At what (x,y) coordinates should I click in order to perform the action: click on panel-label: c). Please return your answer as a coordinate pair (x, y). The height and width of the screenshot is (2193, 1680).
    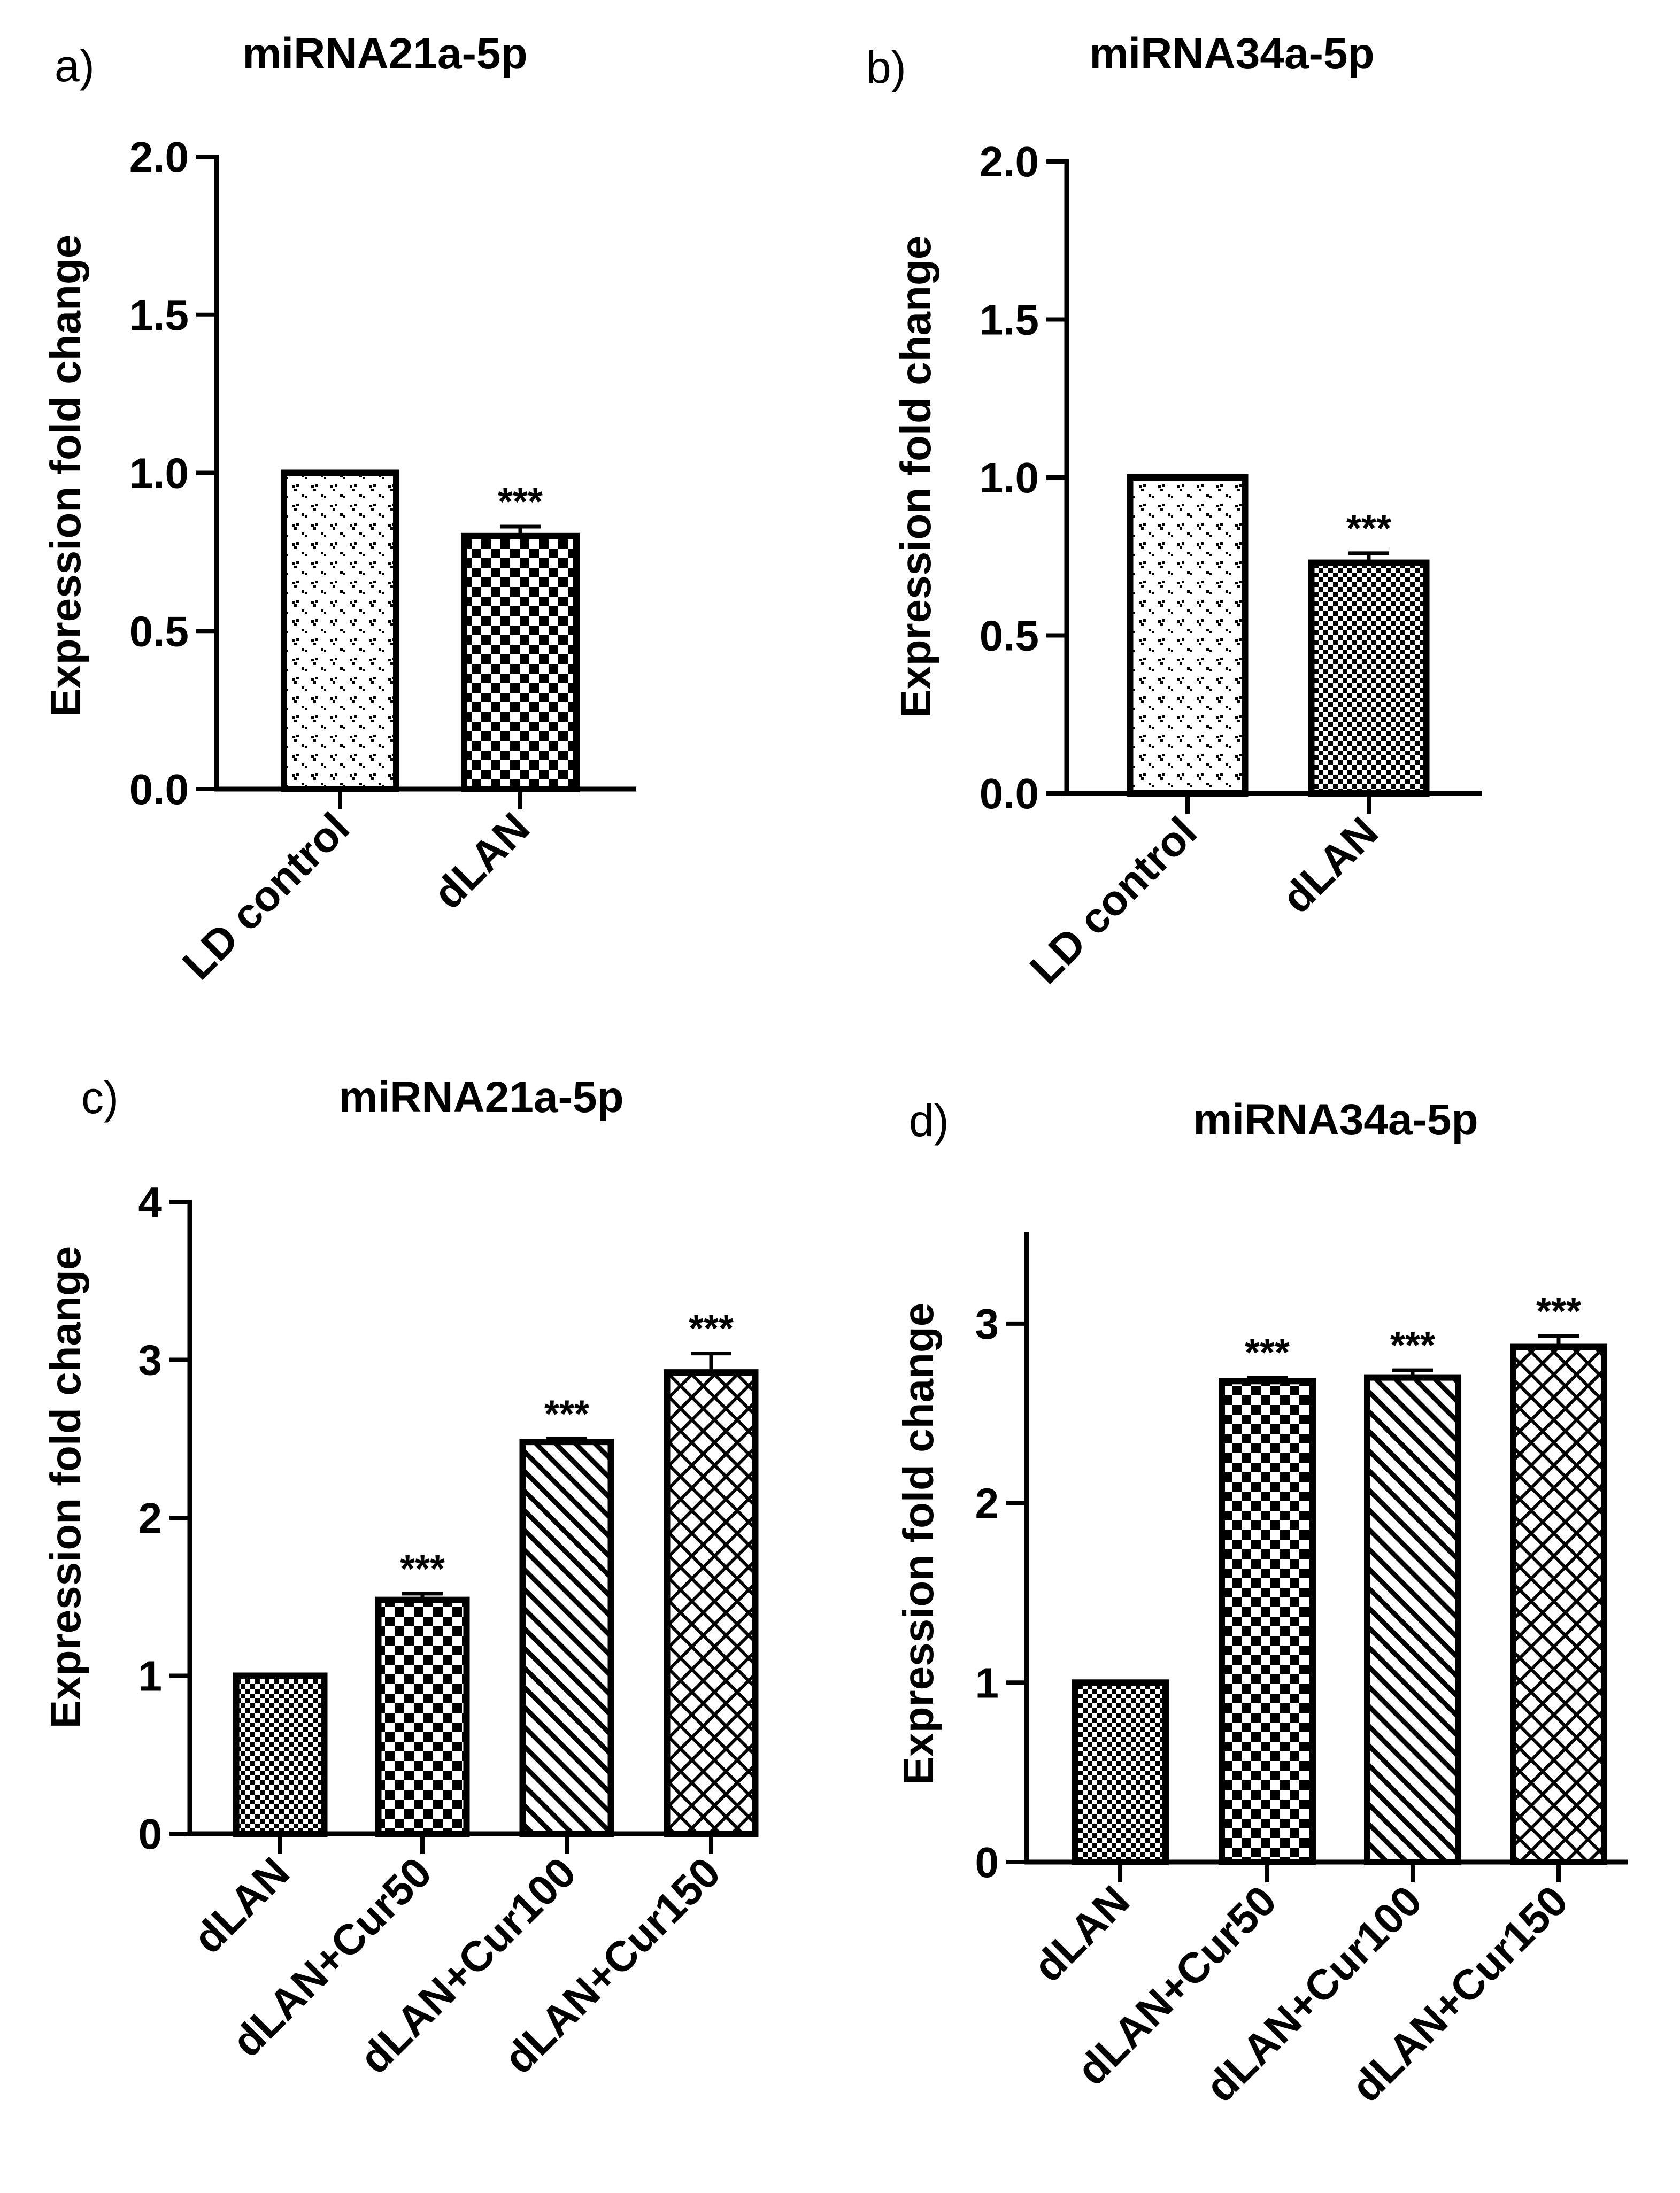
    Looking at the image, I should click on (100, 1097).